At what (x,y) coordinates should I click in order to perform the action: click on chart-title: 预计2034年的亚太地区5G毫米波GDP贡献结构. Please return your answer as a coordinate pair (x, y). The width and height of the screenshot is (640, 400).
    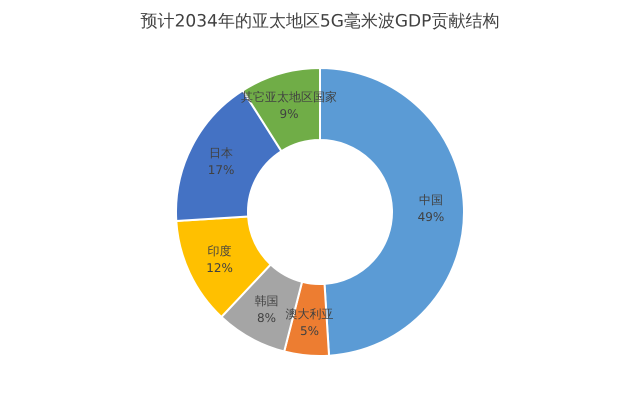
    Looking at the image, I should click on (320, 22).